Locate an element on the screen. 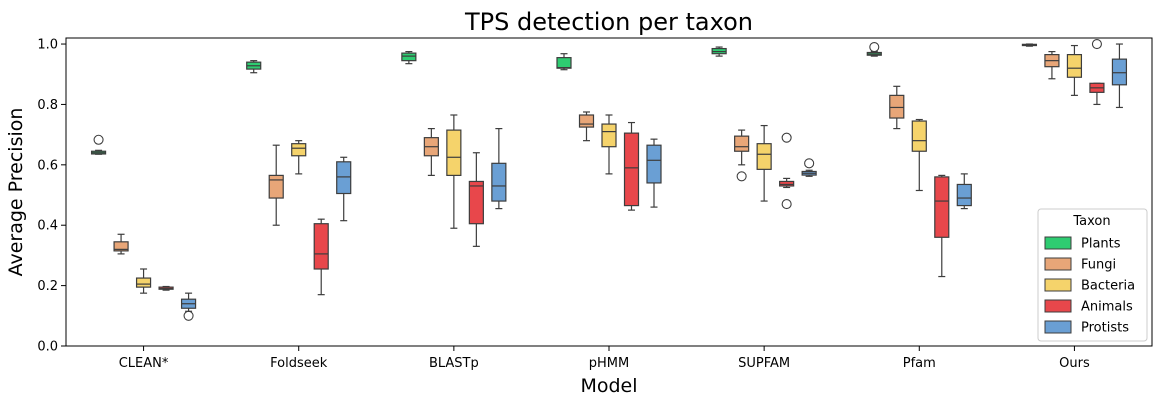 The height and width of the screenshot is (405, 1162). legend-label-plants: Plants is located at coordinates (1101, 244).